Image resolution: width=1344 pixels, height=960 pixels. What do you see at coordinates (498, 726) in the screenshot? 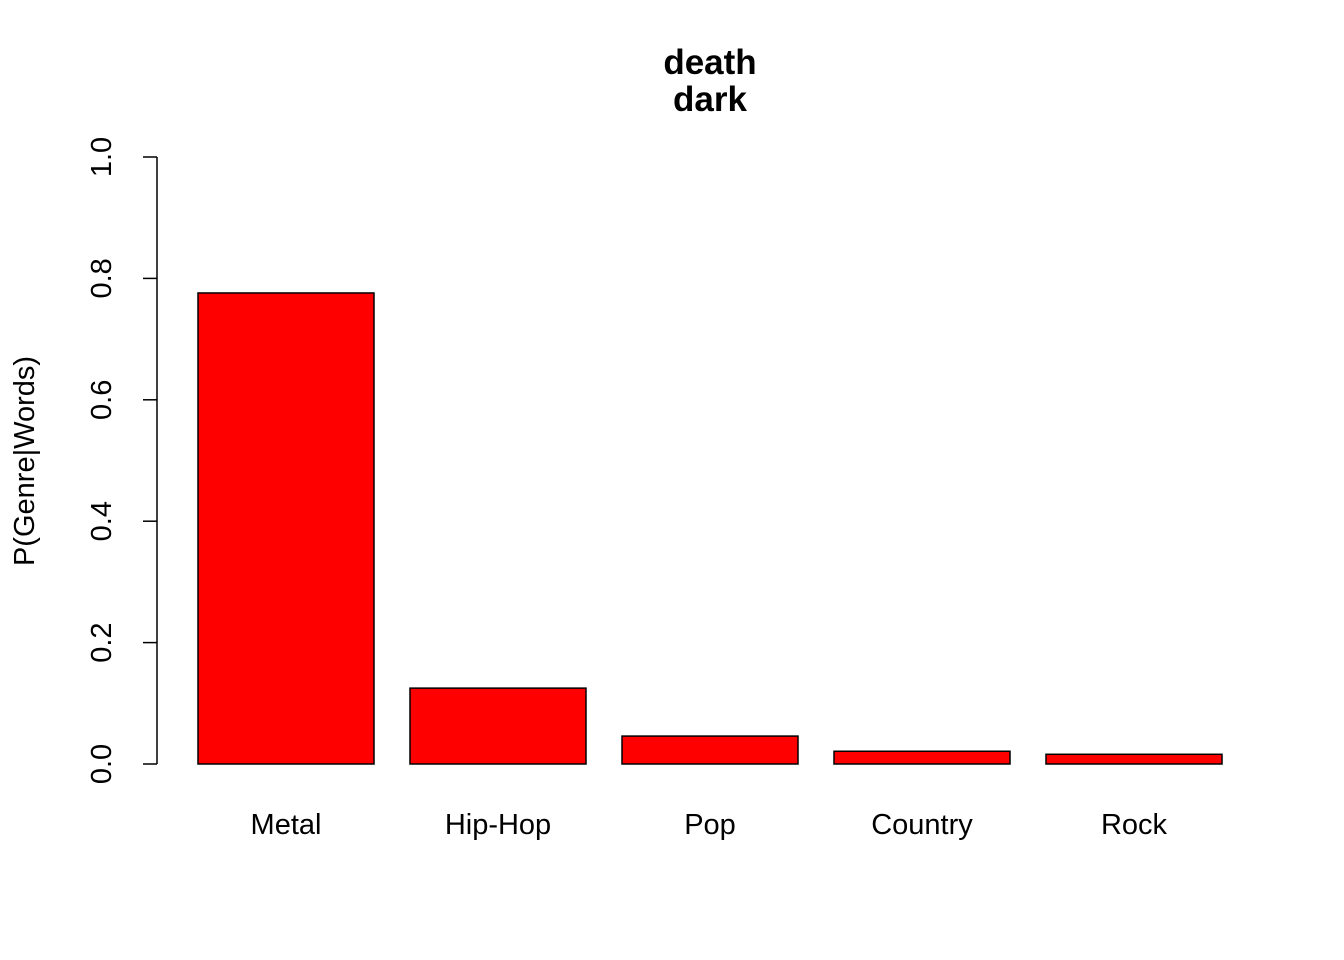
I see `bar-hip-hop` at bounding box center [498, 726].